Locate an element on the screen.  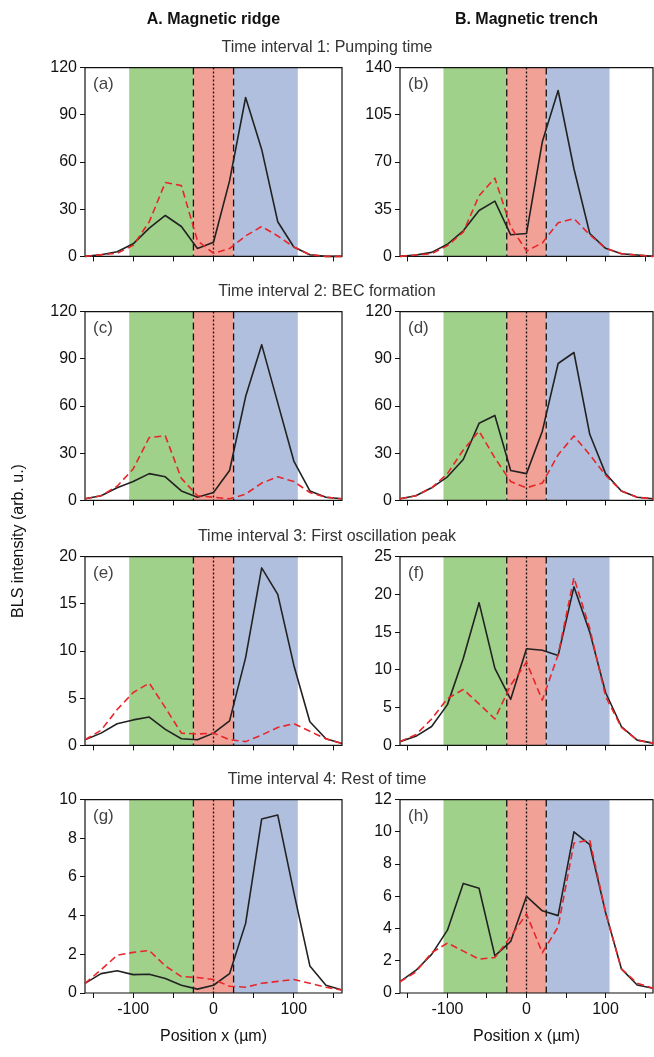
chart-title: (f) is located at coordinates (416, 572).